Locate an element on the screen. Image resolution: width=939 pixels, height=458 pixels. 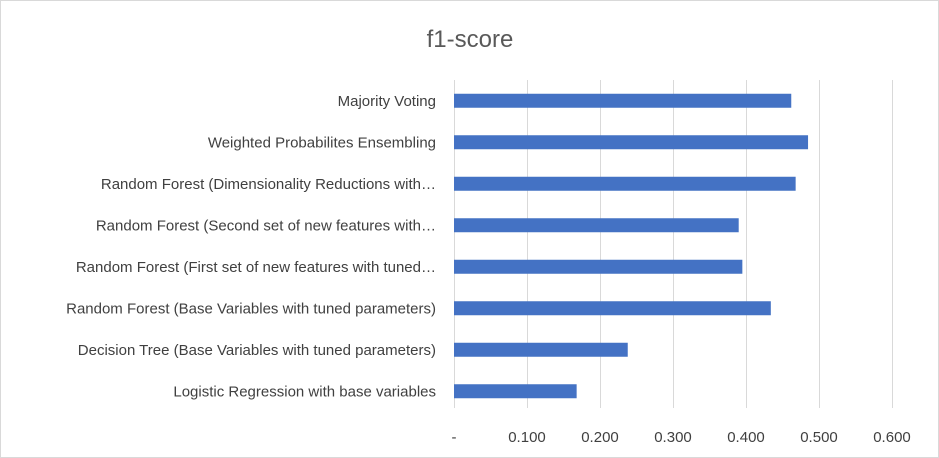
x-tick-label-3: 0.300 is located at coordinates (673, 437).